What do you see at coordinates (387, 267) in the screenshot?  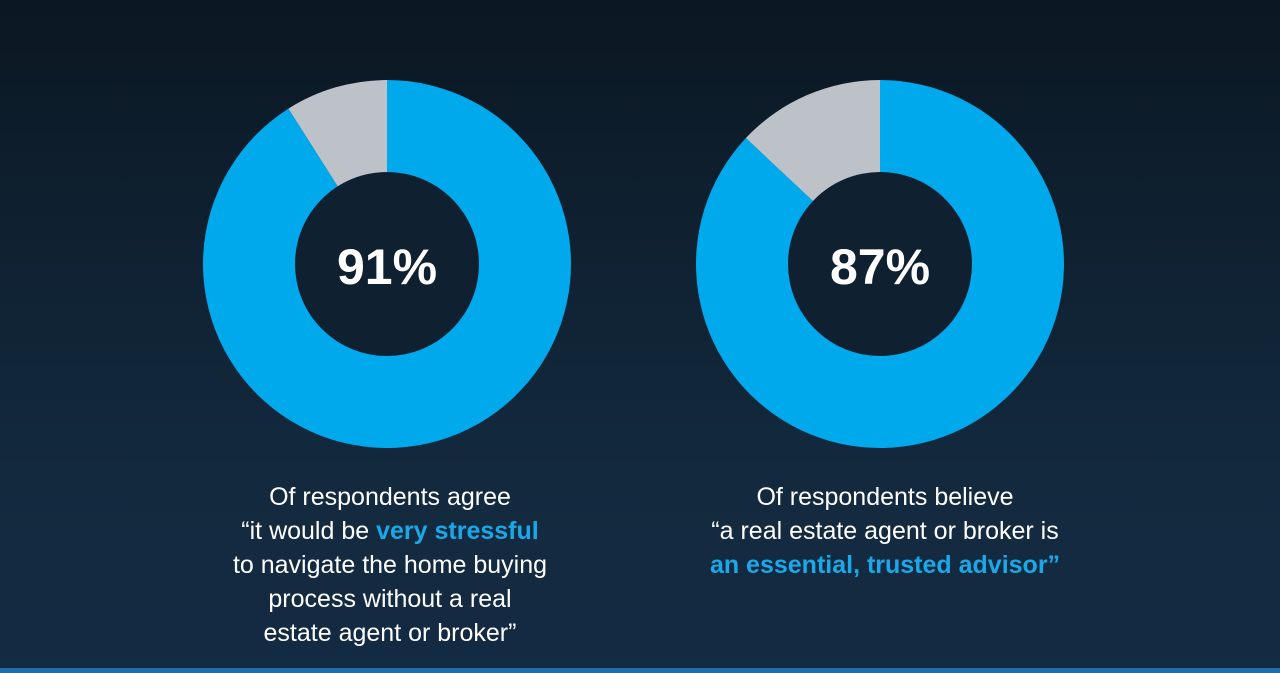 I see `donut-1-center-value: 91%` at bounding box center [387, 267].